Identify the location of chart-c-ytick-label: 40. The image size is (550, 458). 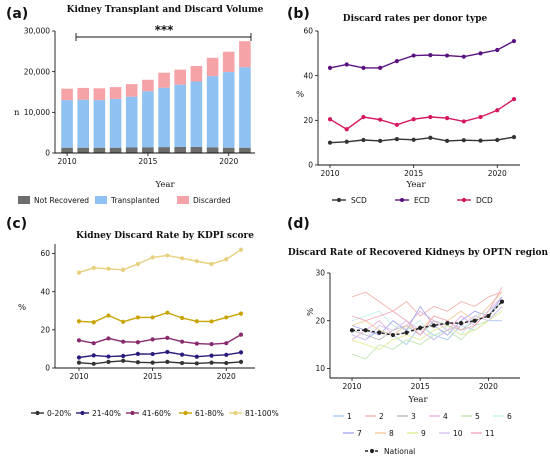
(45, 291).